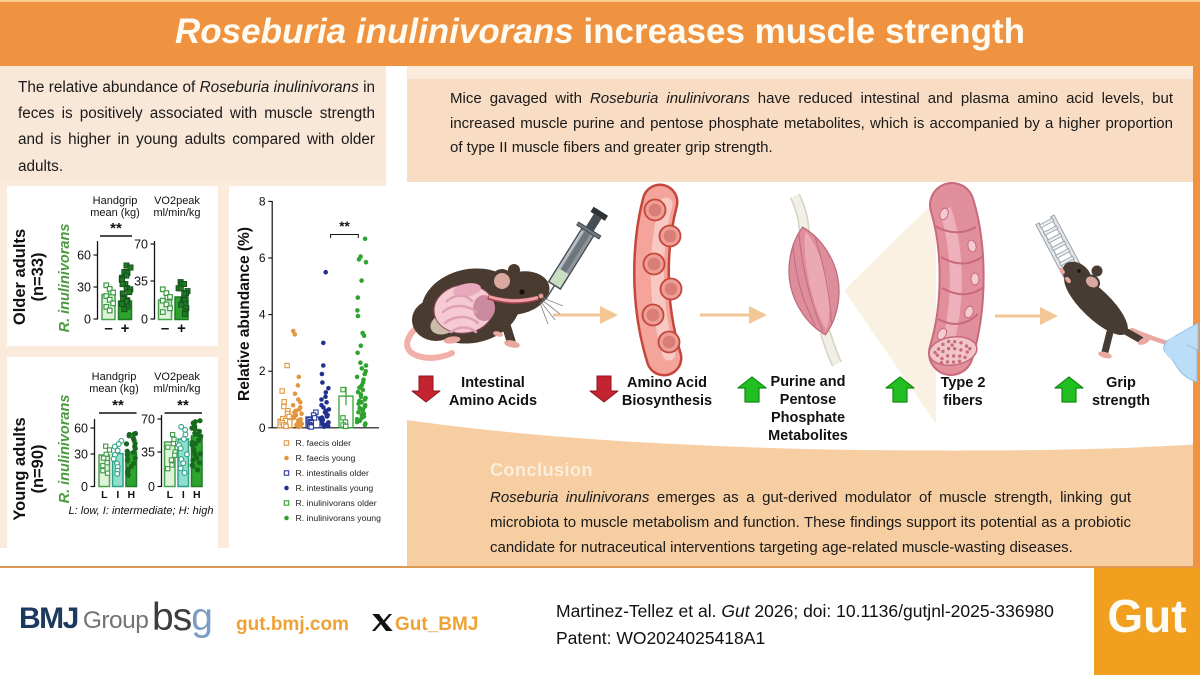 The image size is (1200, 675). What do you see at coordinates (333, 473) in the screenshot?
I see `svg-text: R. intestinalis older` at bounding box center [333, 473].